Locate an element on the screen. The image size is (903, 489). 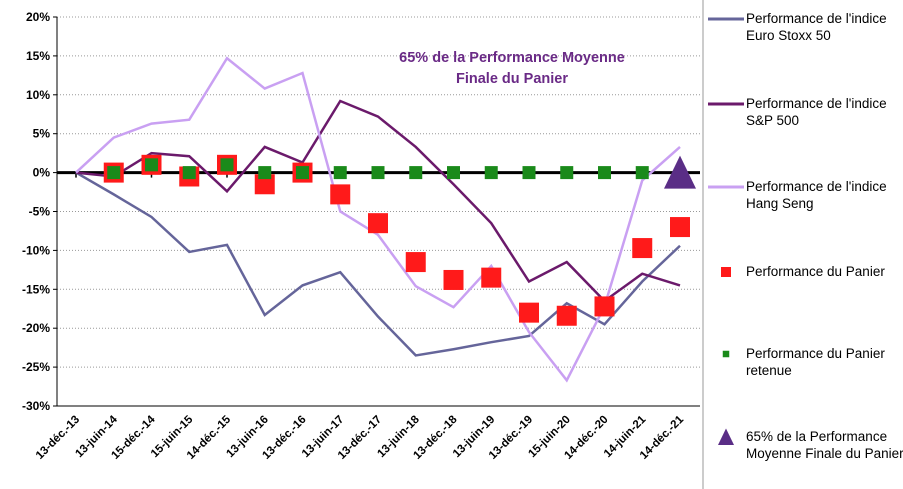
legend-label: Performance de l'indice Euro Stoxx 50 is located at coordinates (816, 27).